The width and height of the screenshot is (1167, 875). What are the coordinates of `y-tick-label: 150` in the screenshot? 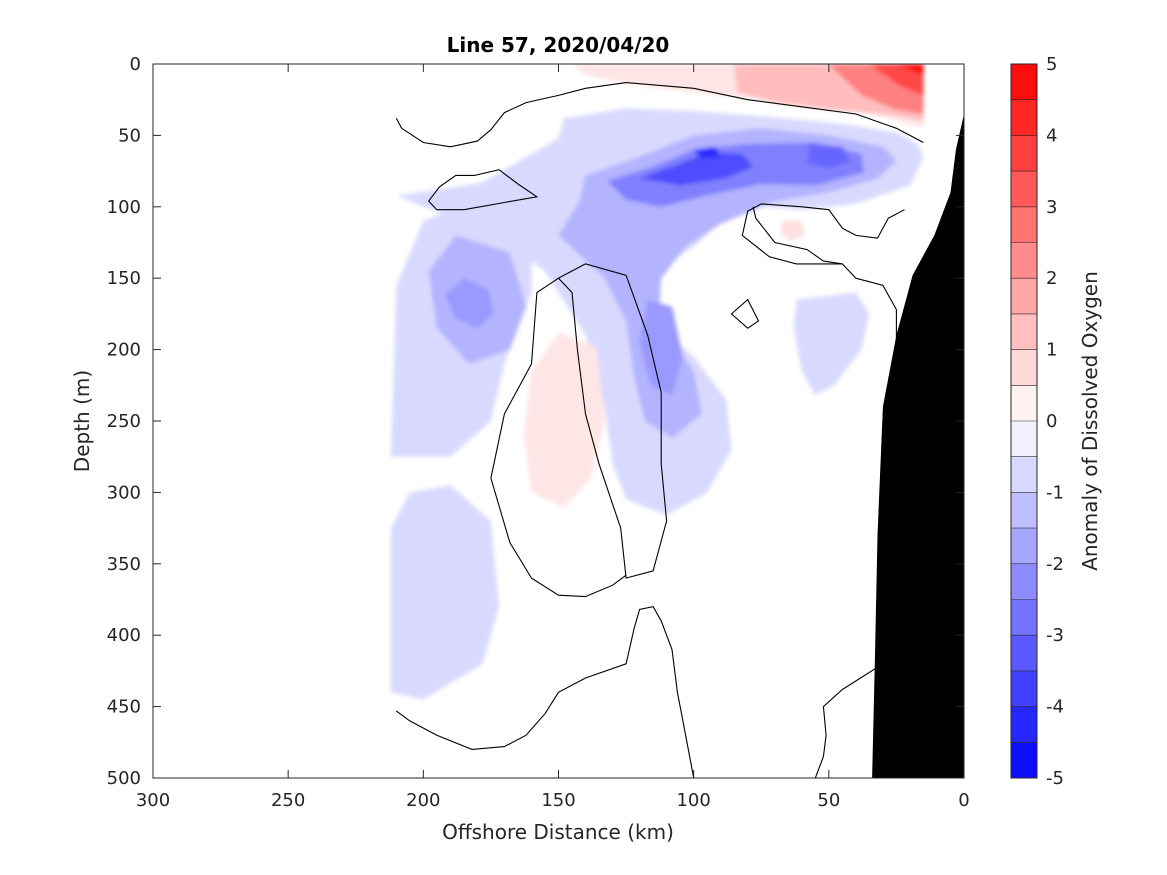 It's located at (124, 278).